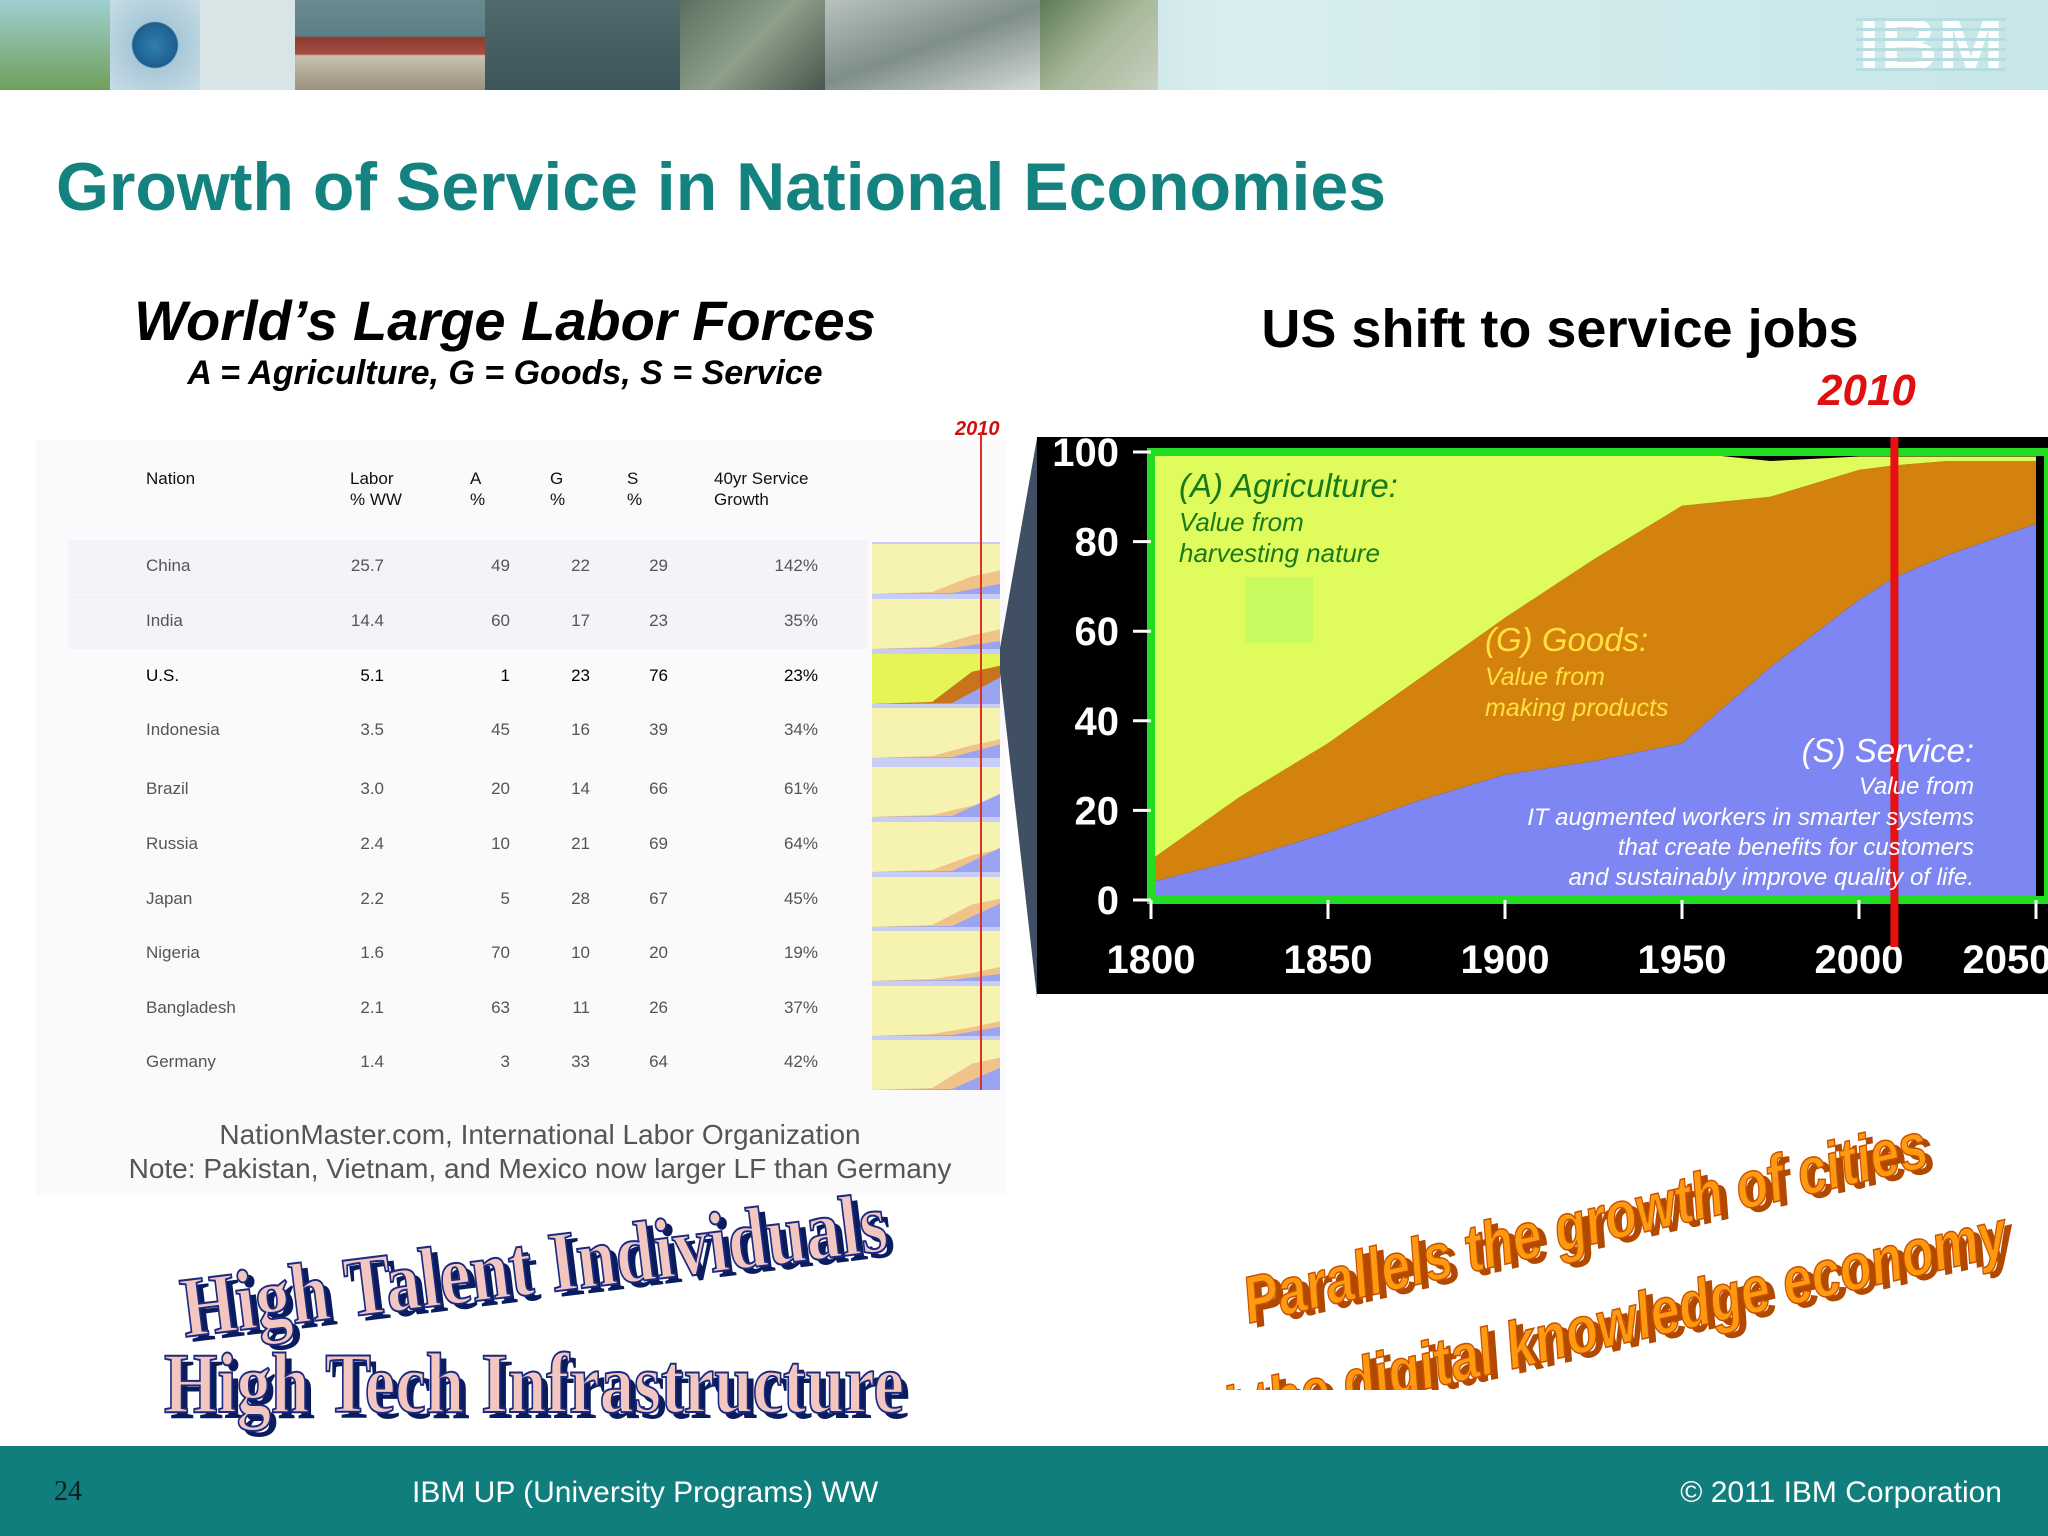 The width and height of the screenshot is (2048, 1536). Describe the element at coordinates (172, 843) in the screenshot. I see `cell-nation: Russia` at that location.